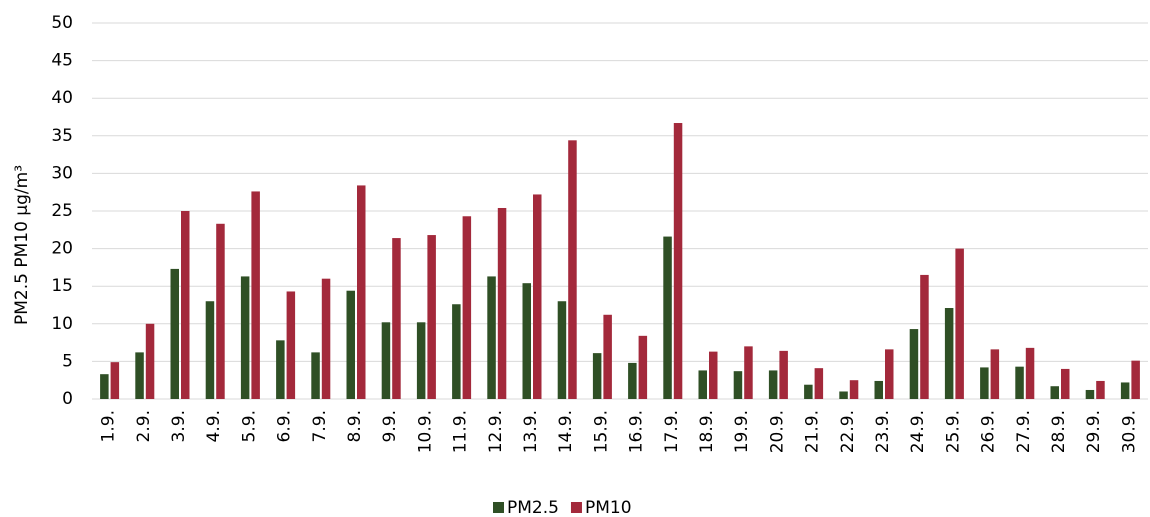 The width and height of the screenshot is (1150, 517). Describe the element at coordinates (566, 431) in the screenshot. I see `x-tick-label: 14.9.` at that location.